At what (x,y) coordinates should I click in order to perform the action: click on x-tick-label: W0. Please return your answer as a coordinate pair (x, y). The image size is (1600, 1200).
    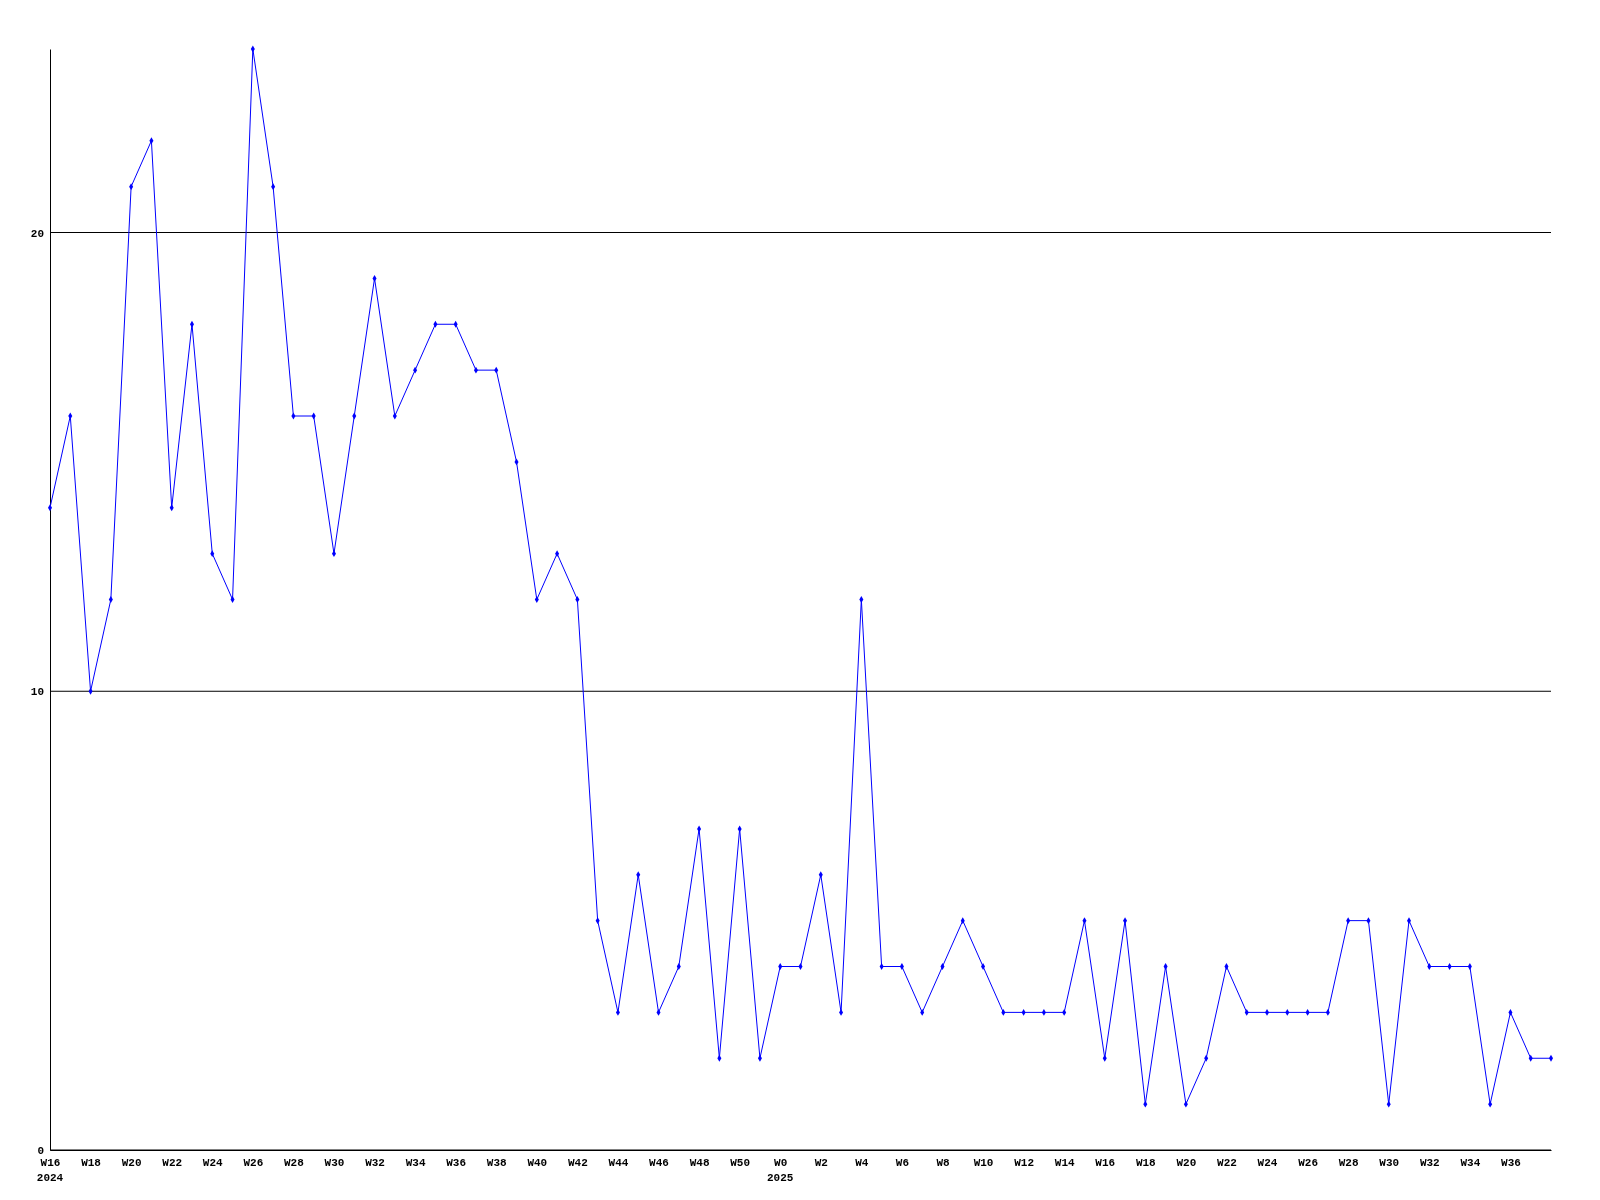
    Looking at the image, I should click on (781, 1162).